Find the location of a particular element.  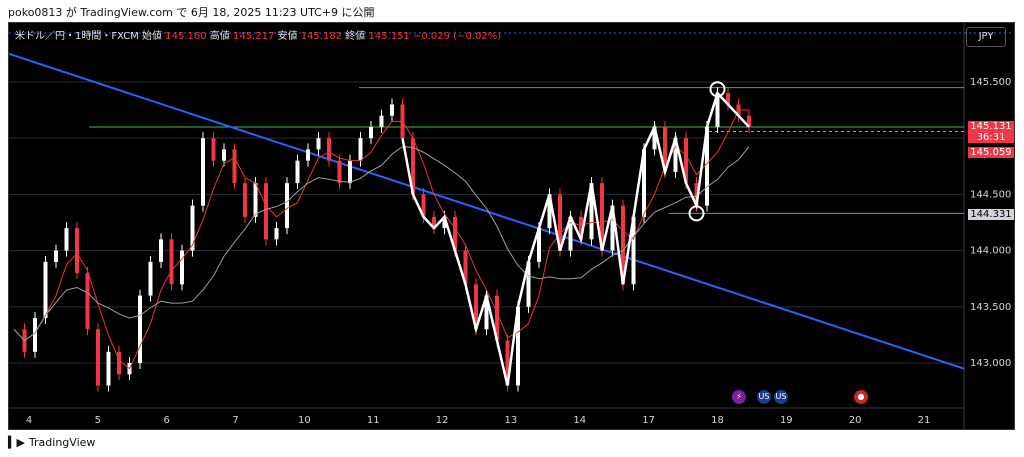

brand-footer: ▍▶ TradingView is located at coordinates (51, 442).